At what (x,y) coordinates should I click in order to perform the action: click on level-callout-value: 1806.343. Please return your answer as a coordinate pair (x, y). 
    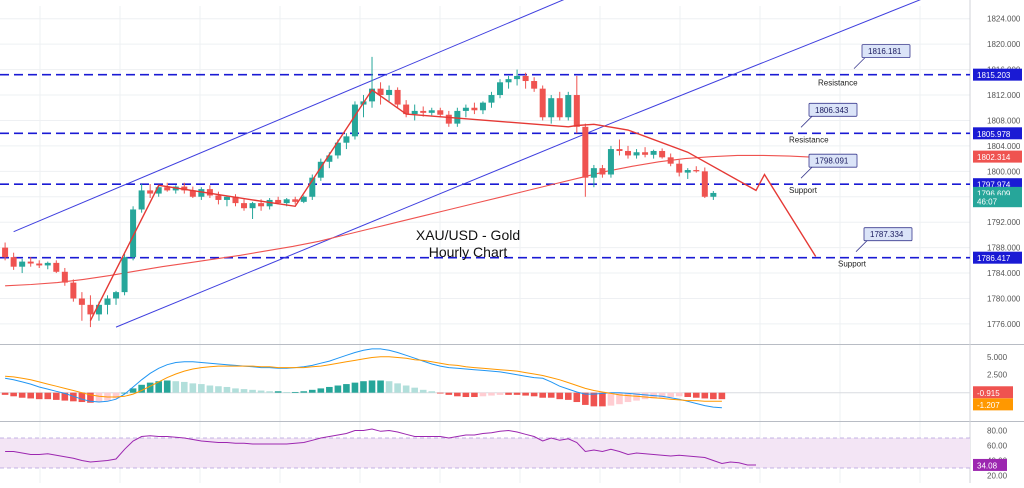
    Looking at the image, I should click on (832, 110).